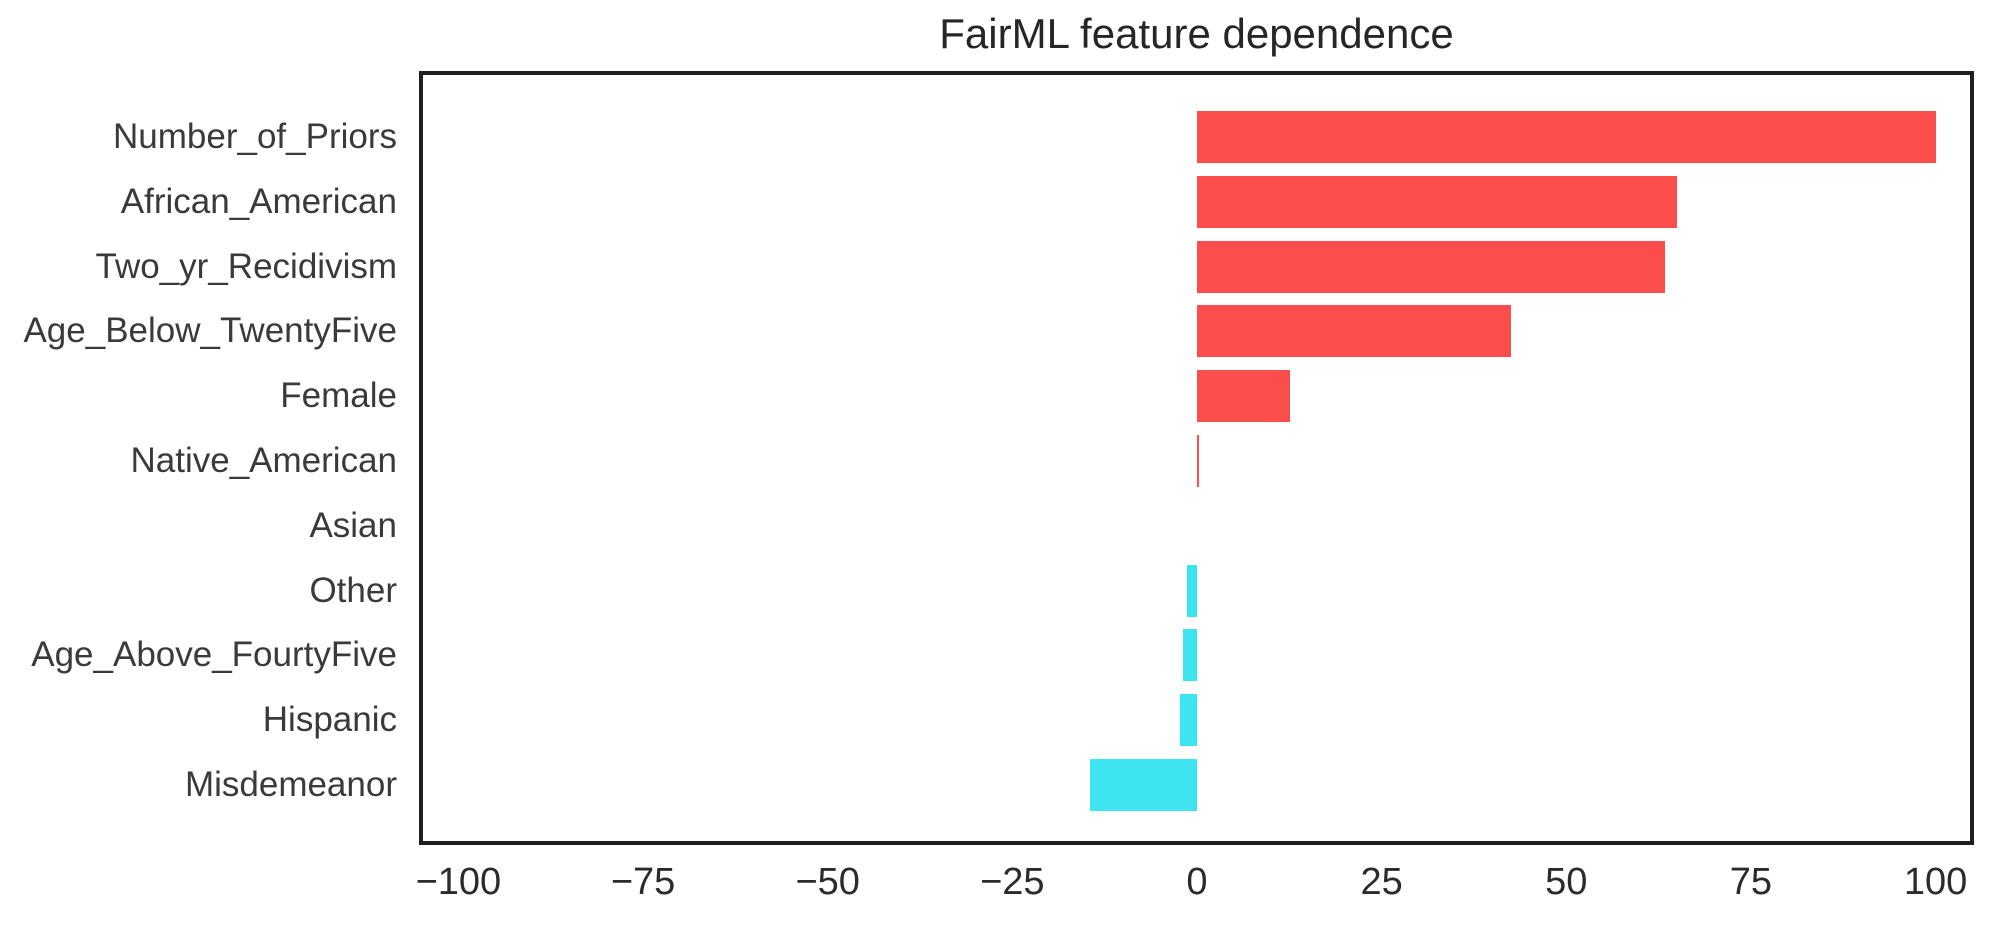 Image resolution: width=1997 pixels, height=928 pixels. What do you see at coordinates (210, 331) in the screenshot?
I see `y-tick-label: Age_Below_TwentyFive` at bounding box center [210, 331].